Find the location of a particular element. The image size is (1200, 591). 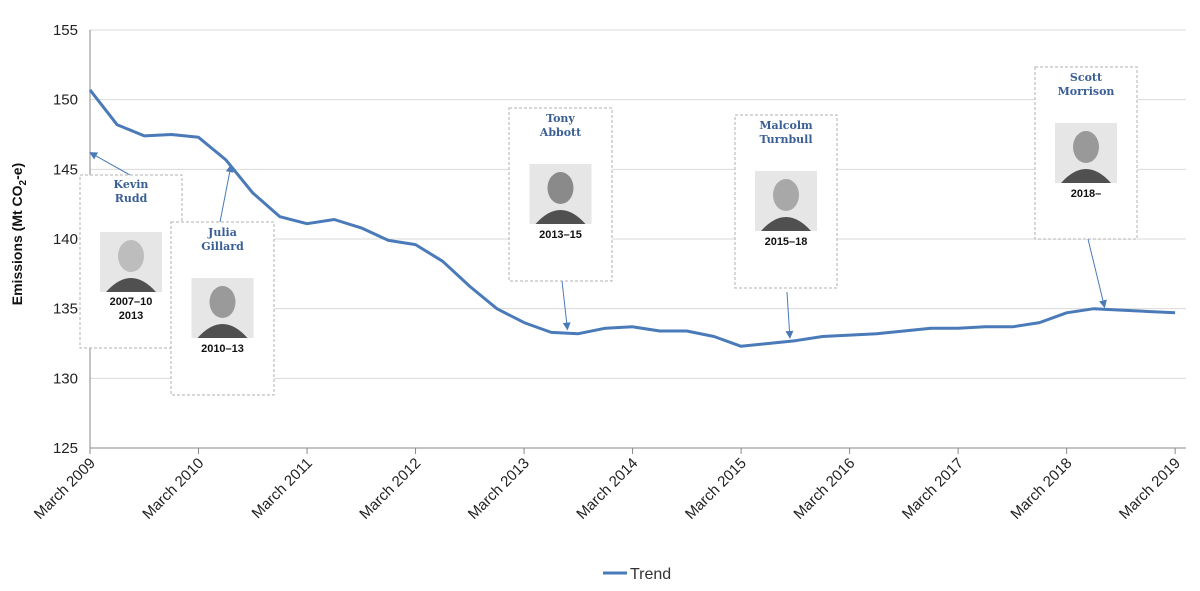

pm-term: 2013 is located at coordinates (131, 316).